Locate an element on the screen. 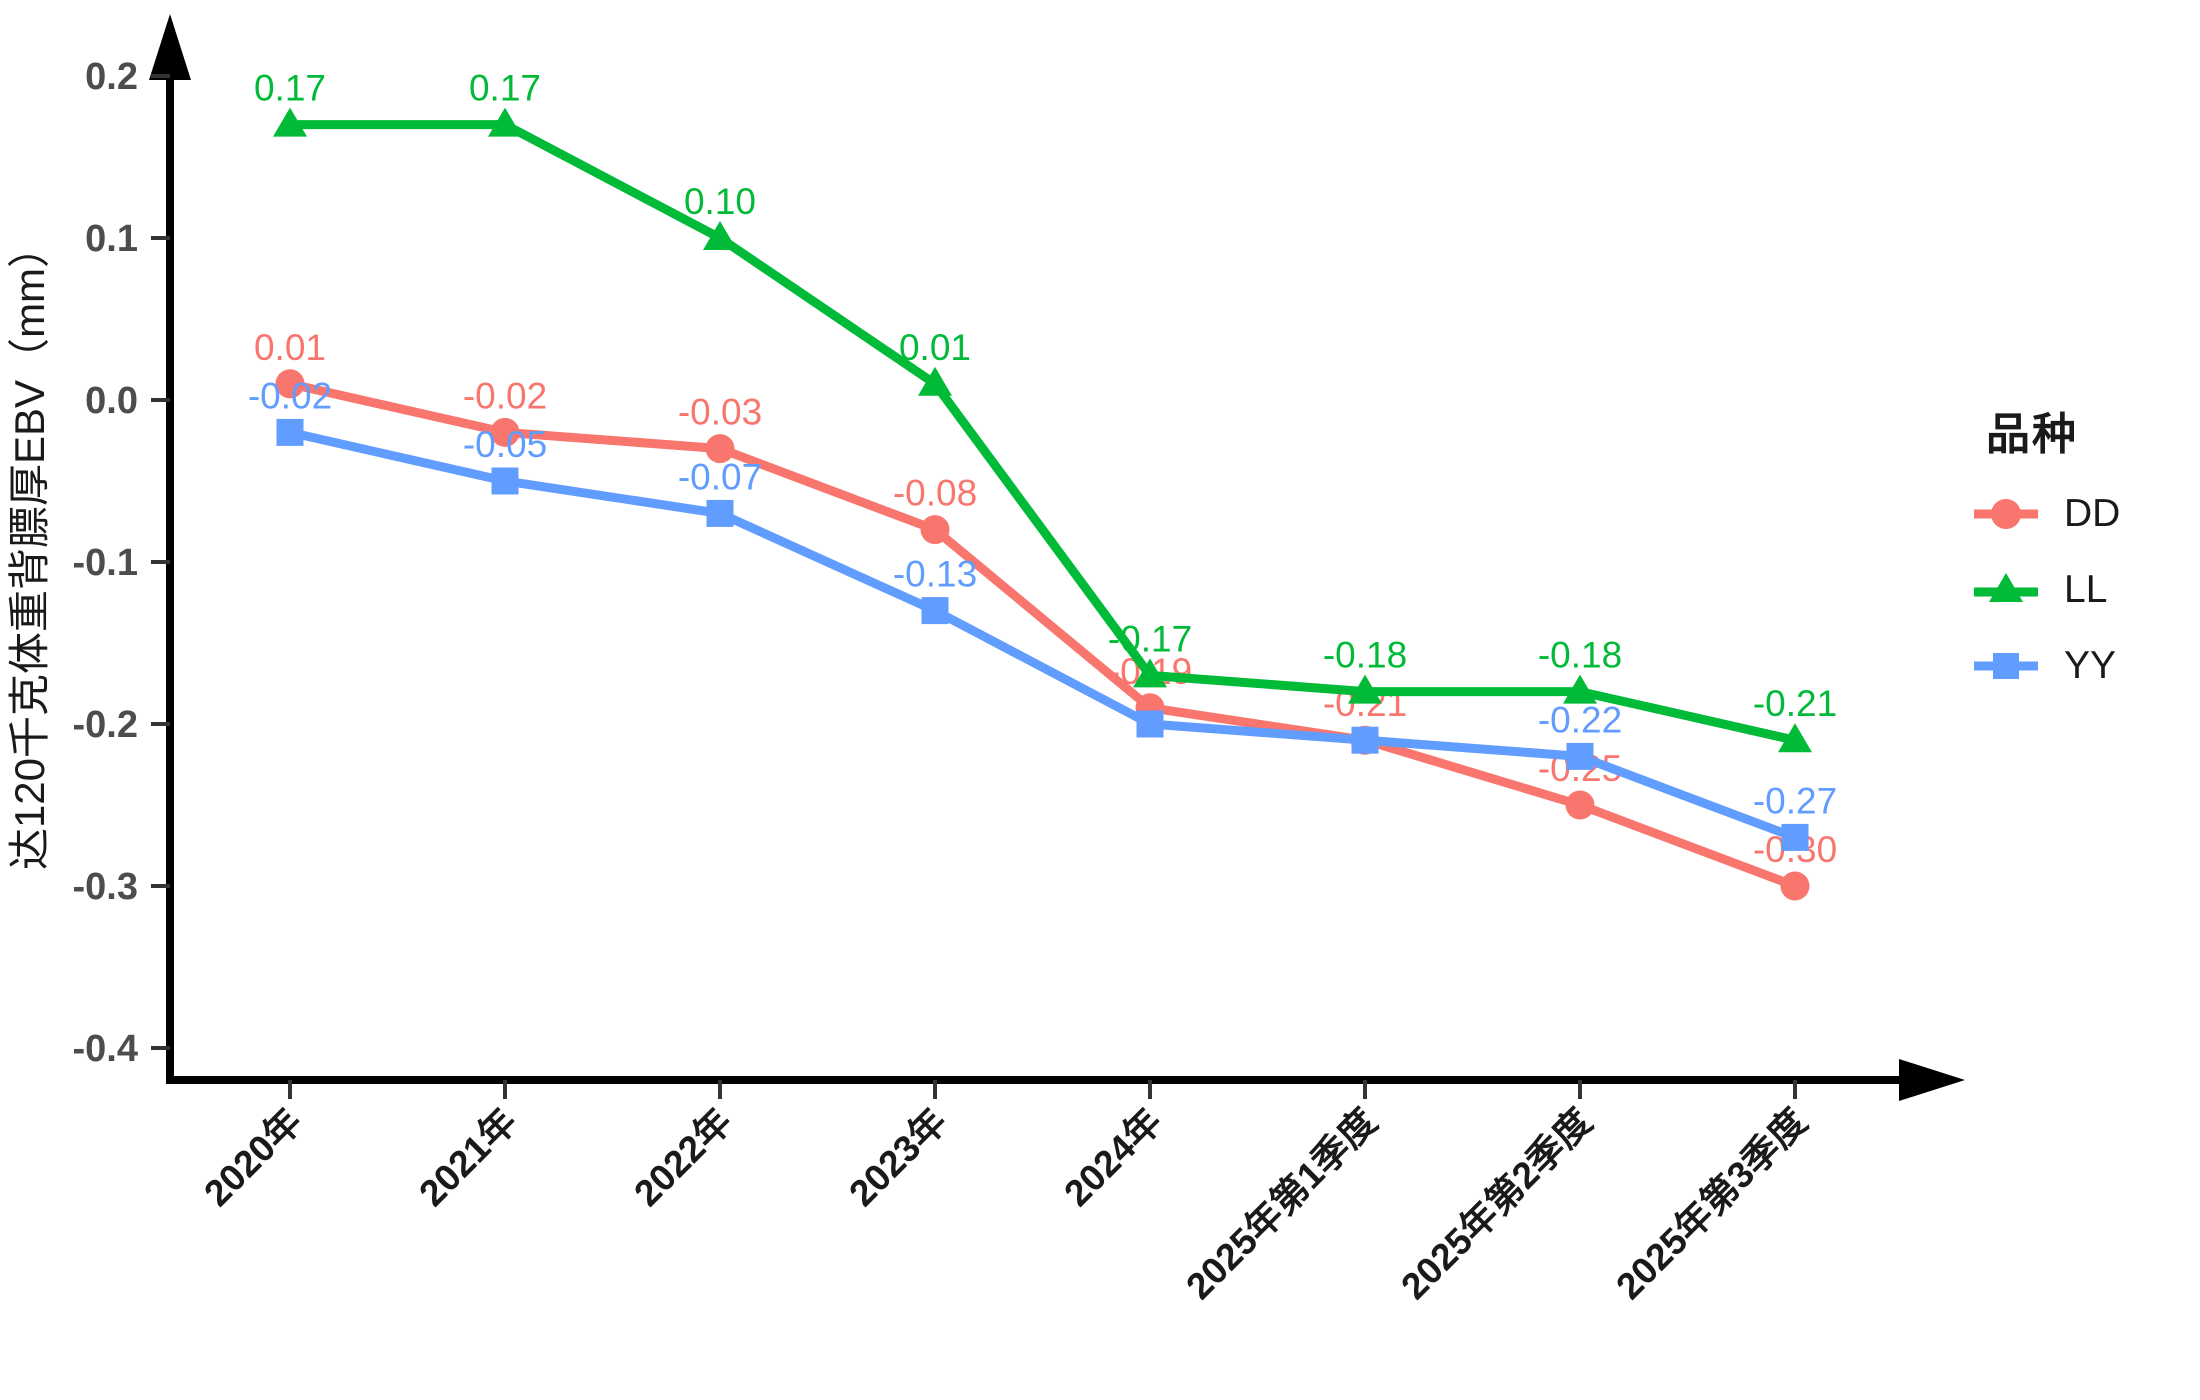 The height and width of the screenshot is (1400, 2200). x-tick-label: 2023年 is located at coordinates (897, 1157).